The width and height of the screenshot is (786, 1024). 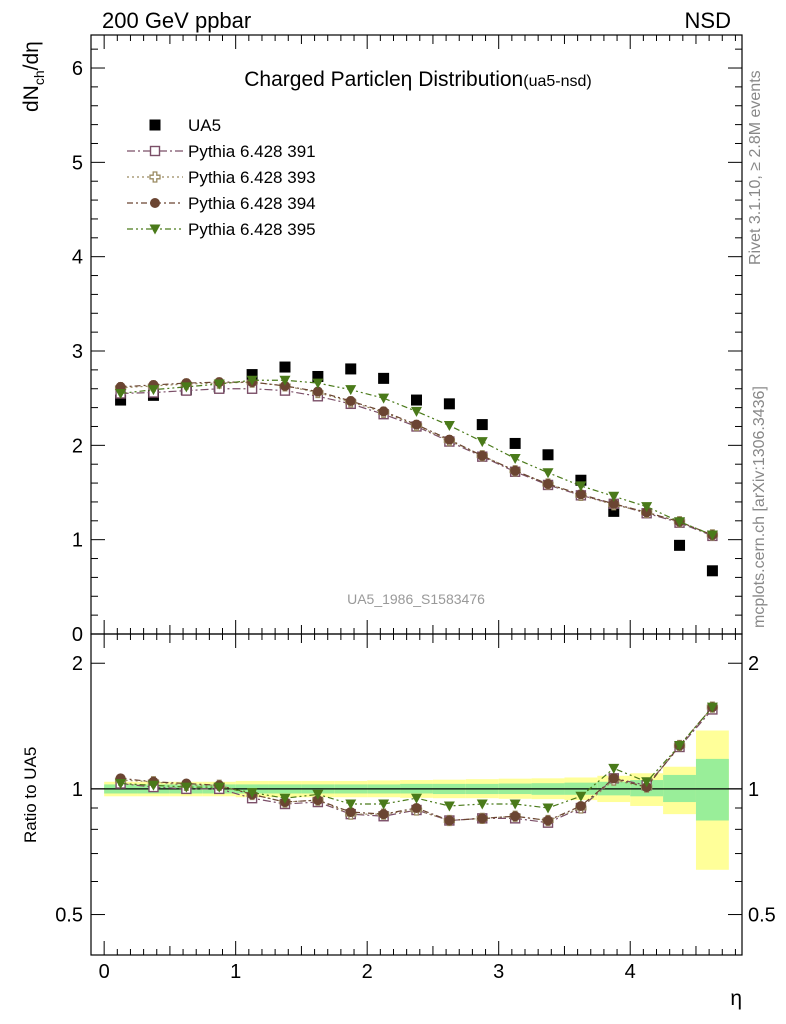 What do you see at coordinates (185, 125) in the screenshot?
I see `legend-entry: UA5` at bounding box center [185, 125].